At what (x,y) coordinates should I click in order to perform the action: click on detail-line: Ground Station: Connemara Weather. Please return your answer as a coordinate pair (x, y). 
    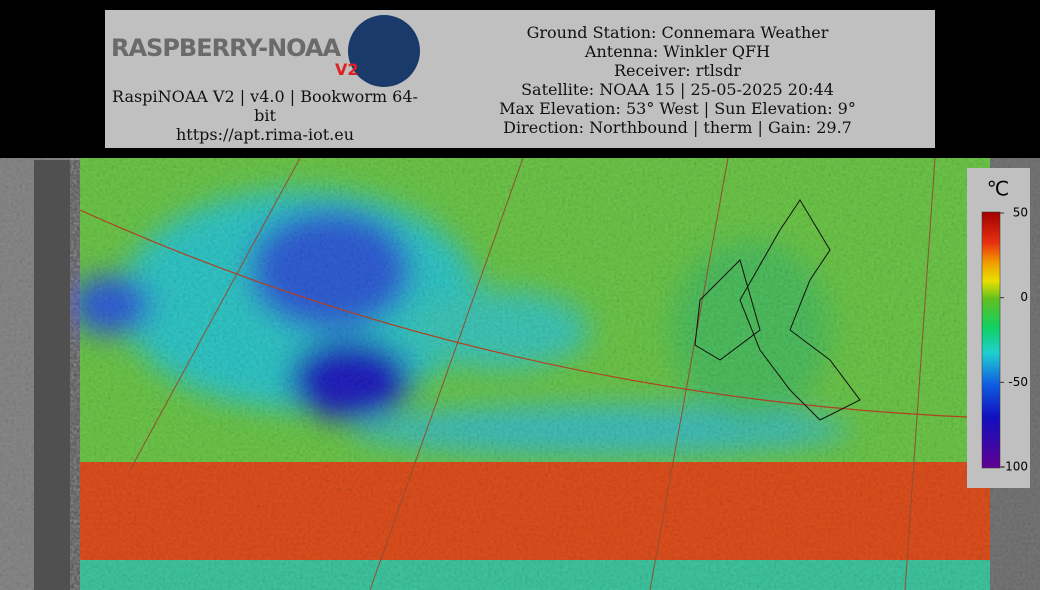
    Looking at the image, I should click on (677, 32).